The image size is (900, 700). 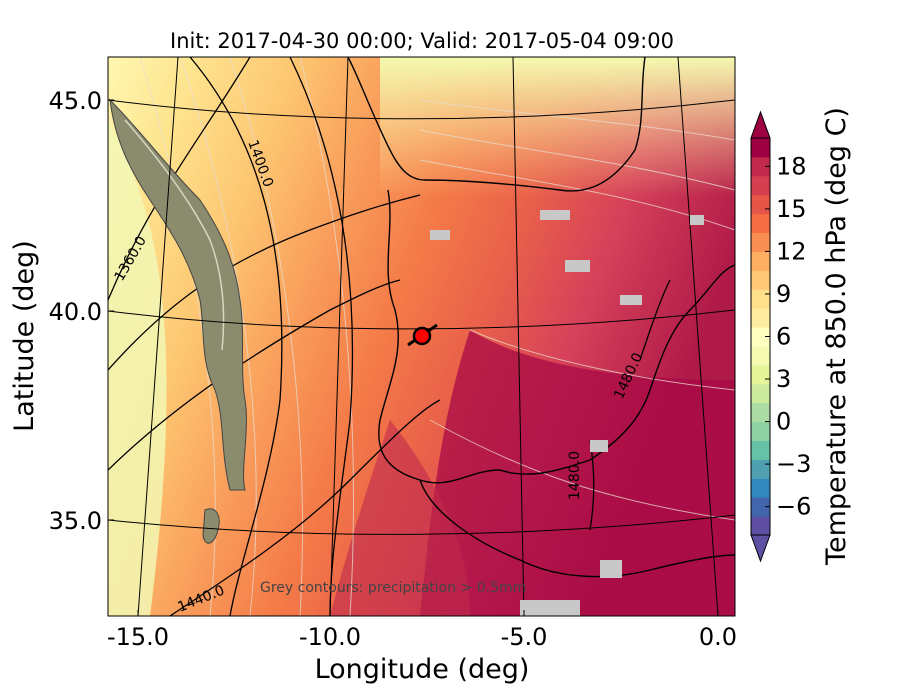 I want to click on colorbar-extend-min, so click(x=760, y=548).